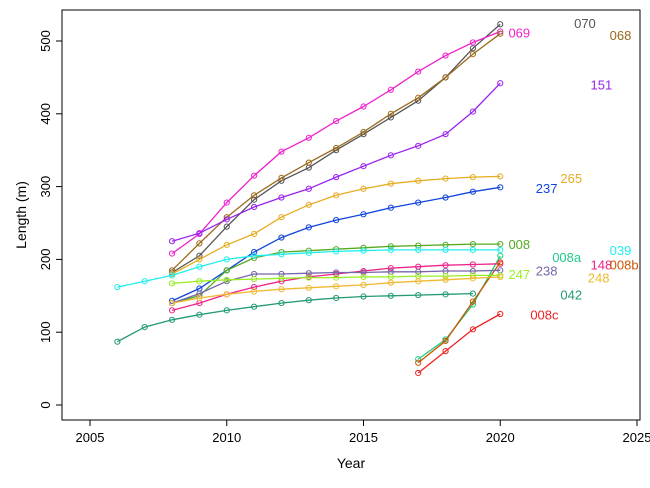  I want to click on series-008c, so click(459, 343).